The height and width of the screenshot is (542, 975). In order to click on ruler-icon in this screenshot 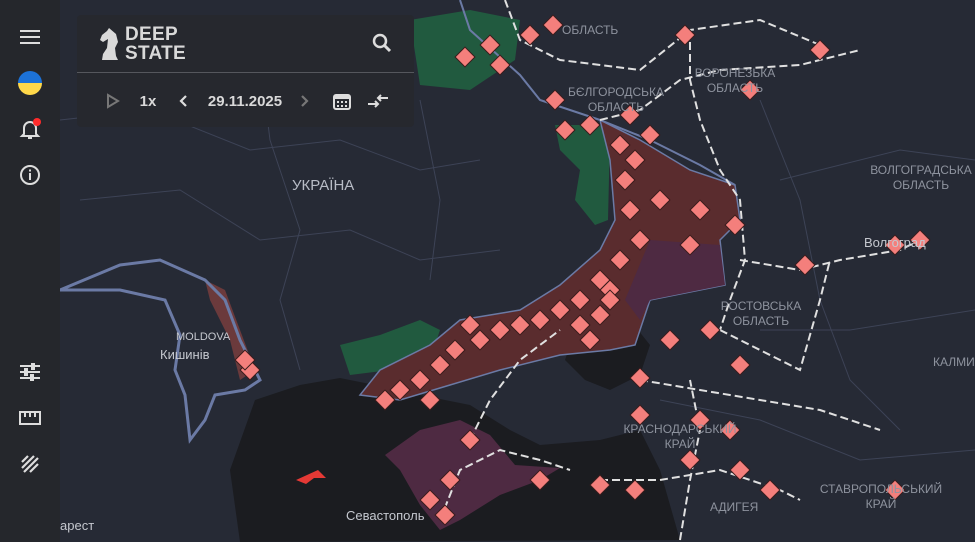, I will do `click(30, 418)`.